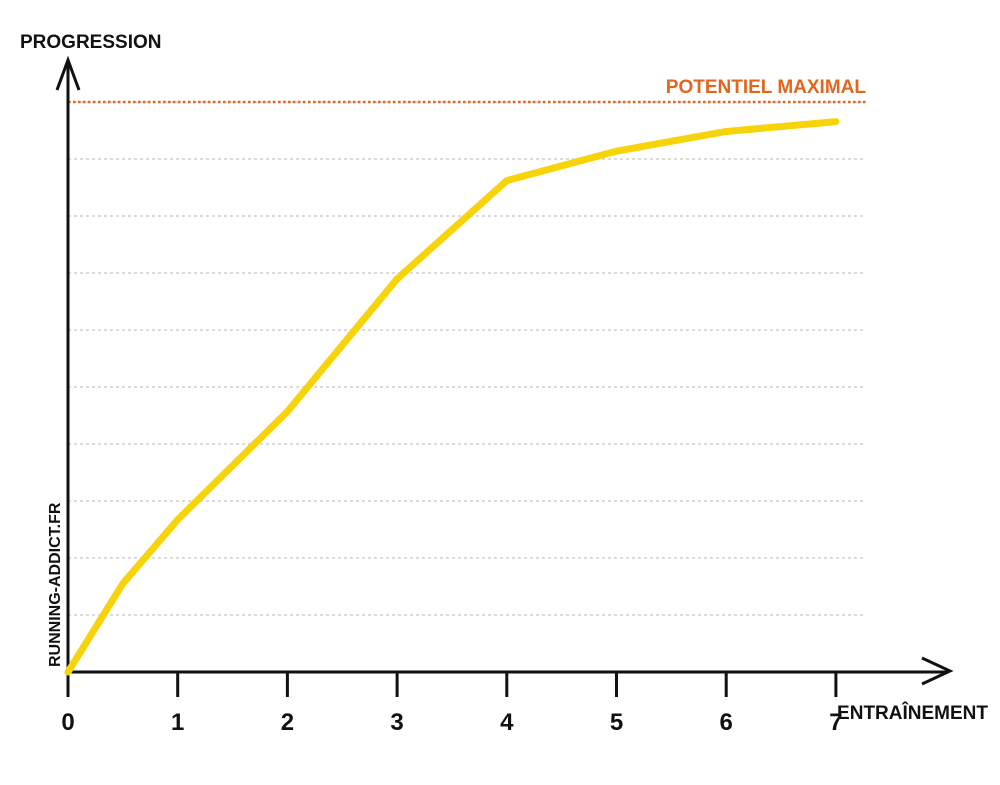  Describe the element at coordinates (67, 722) in the screenshot. I see `x-tick-label: 0` at that location.